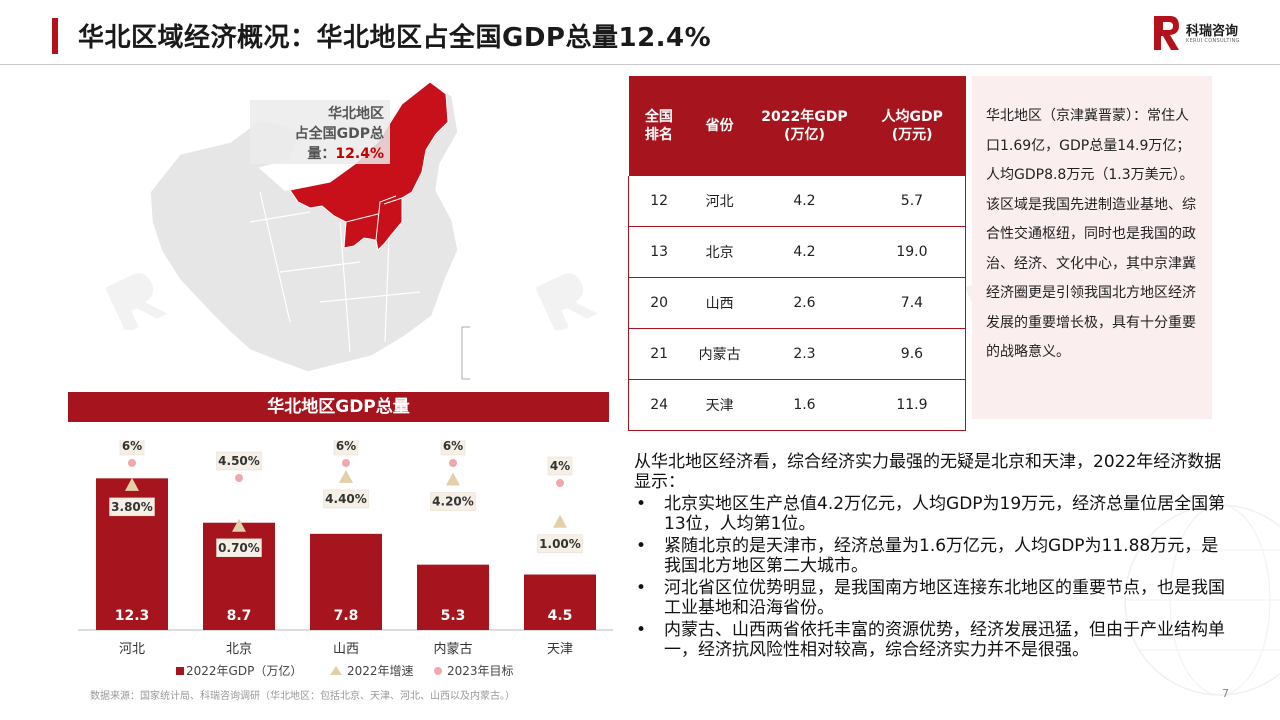  What do you see at coordinates (720, 354) in the screenshot?
I see `table-cell-province: 内蒙古` at bounding box center [720, 354].